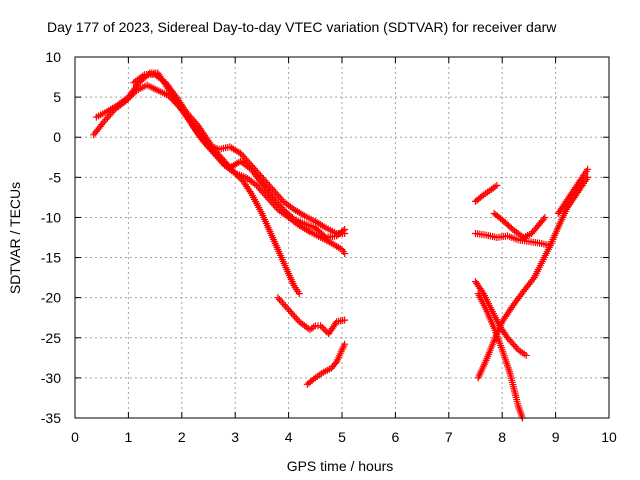 Image resolution: width=640 pixels, height=480 pixels. What do you see at coordinates (340, 466) in the screenshot?
I see `x-axis-label: GPS time / hours` at bounding box center [340, 466].